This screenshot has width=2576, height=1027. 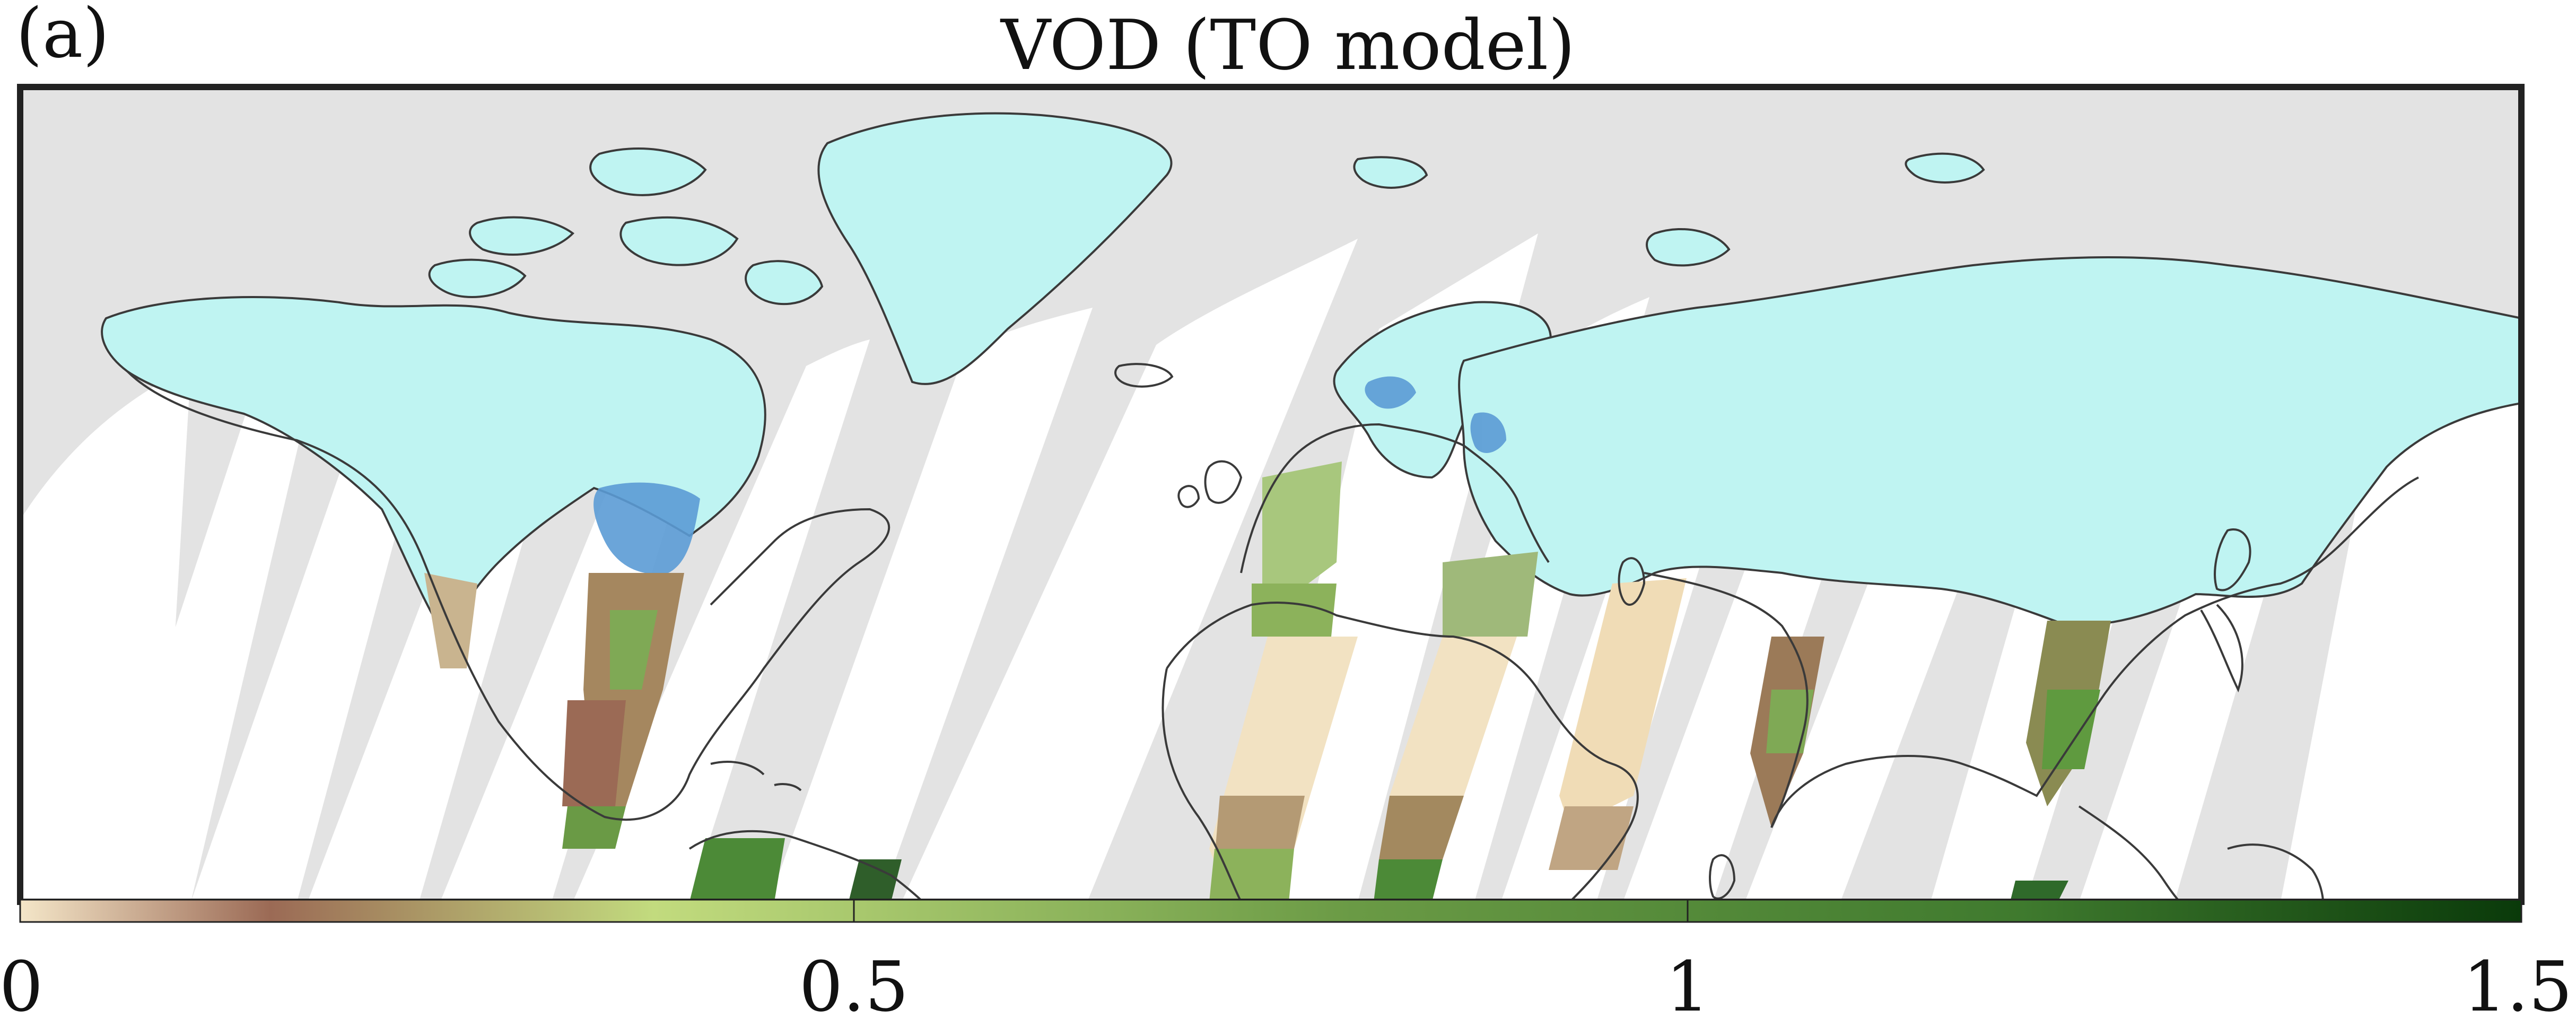 What do you see at coordinates (2031, 652) in the screenshot?
I see `coast-asia` at bounding box center [2031, 652].